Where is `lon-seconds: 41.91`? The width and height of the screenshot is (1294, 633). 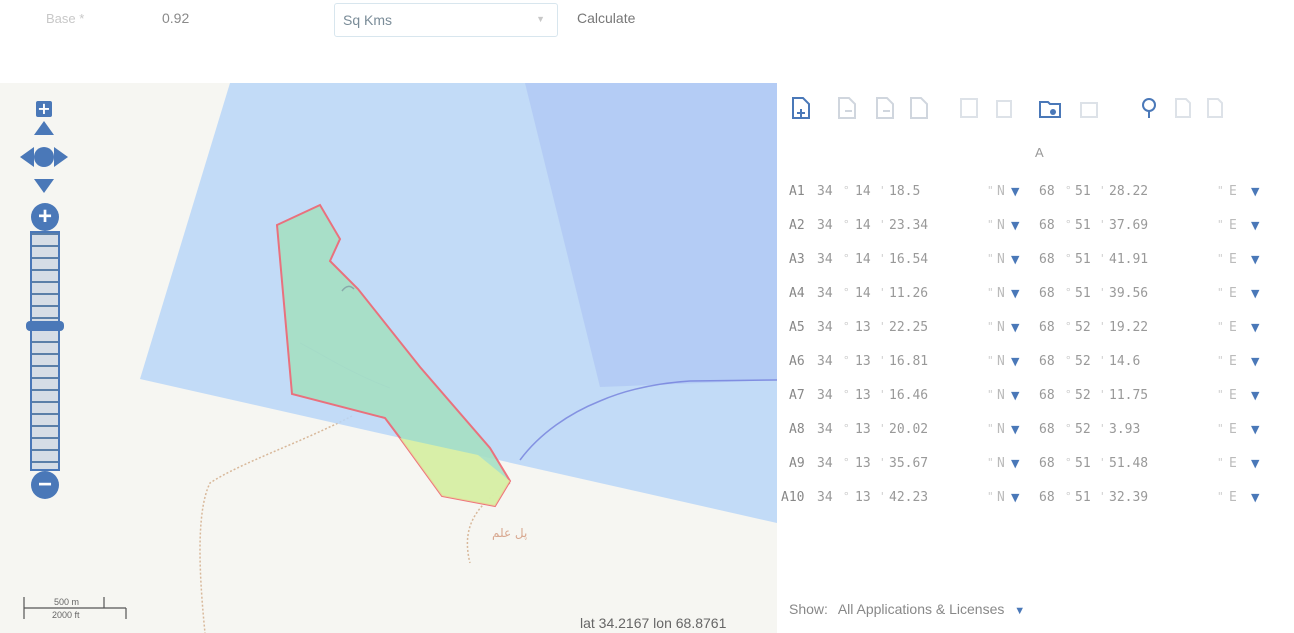 lon-seconds: 41.91 is located at coordinates (1129, 259).